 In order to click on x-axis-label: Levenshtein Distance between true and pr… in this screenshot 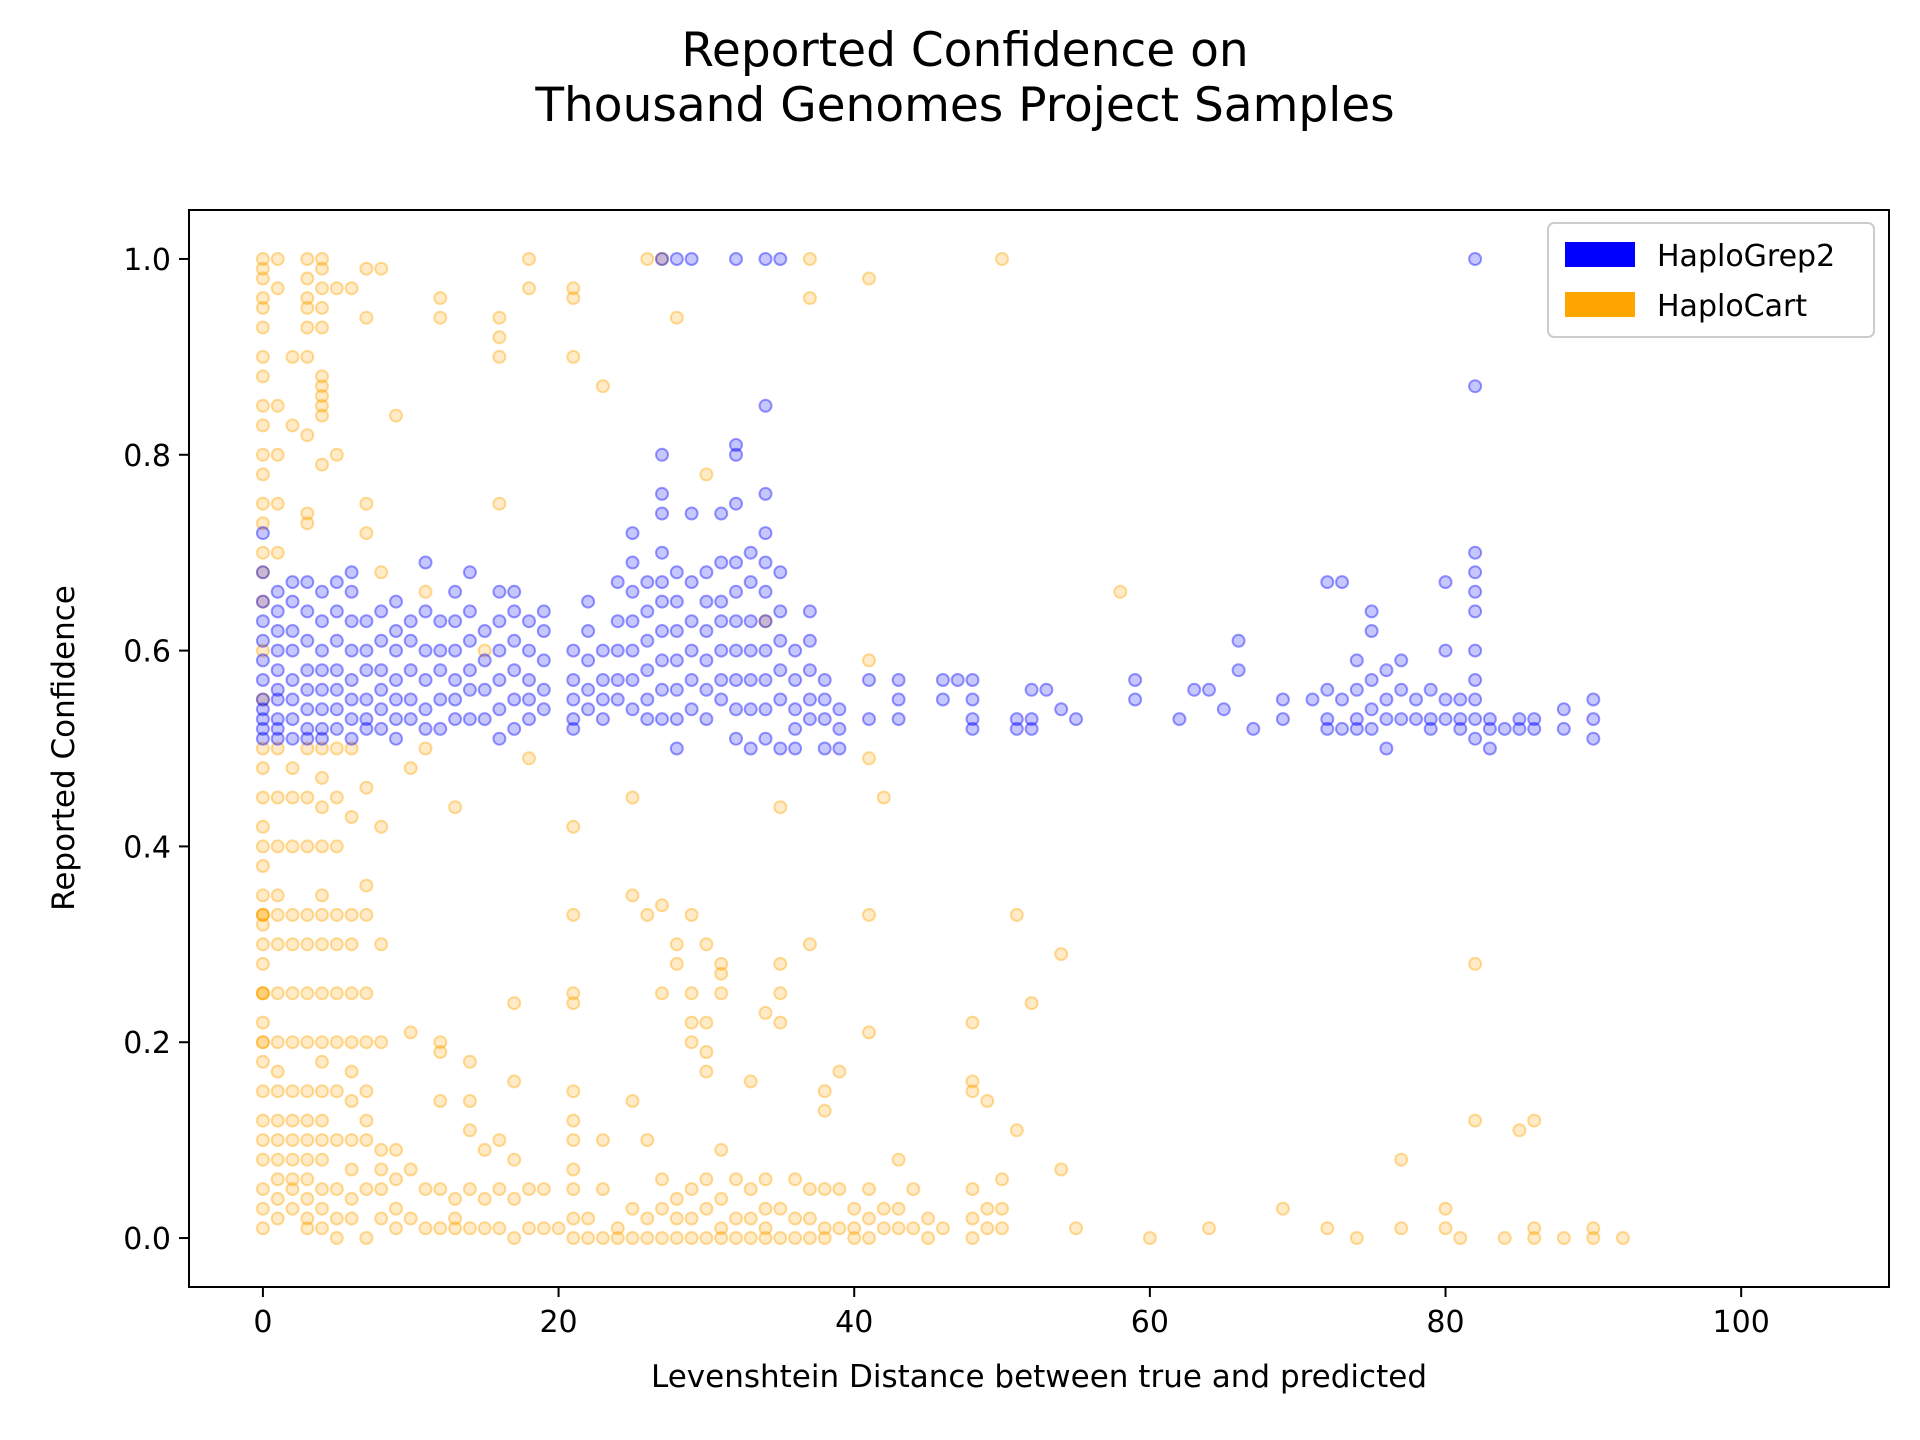, I will do `click(1039, 1377)`.